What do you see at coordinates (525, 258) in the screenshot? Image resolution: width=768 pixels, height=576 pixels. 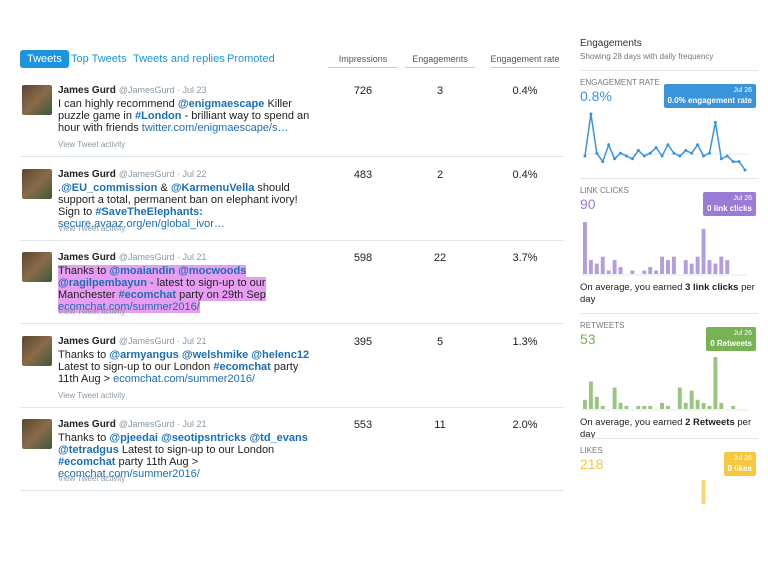 I see `rate-value: 3.7%` at bounding box center [525, 258].